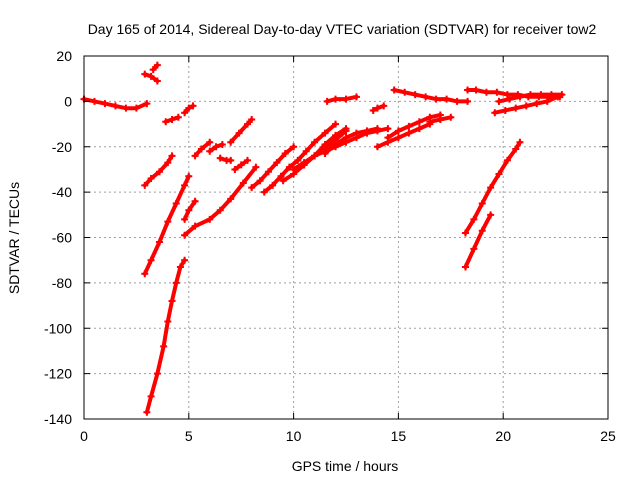  What do you see at coordinates (58, 419) in the screenshot?
I see `y-tick-label: -140` at bounding box center [58, 419].